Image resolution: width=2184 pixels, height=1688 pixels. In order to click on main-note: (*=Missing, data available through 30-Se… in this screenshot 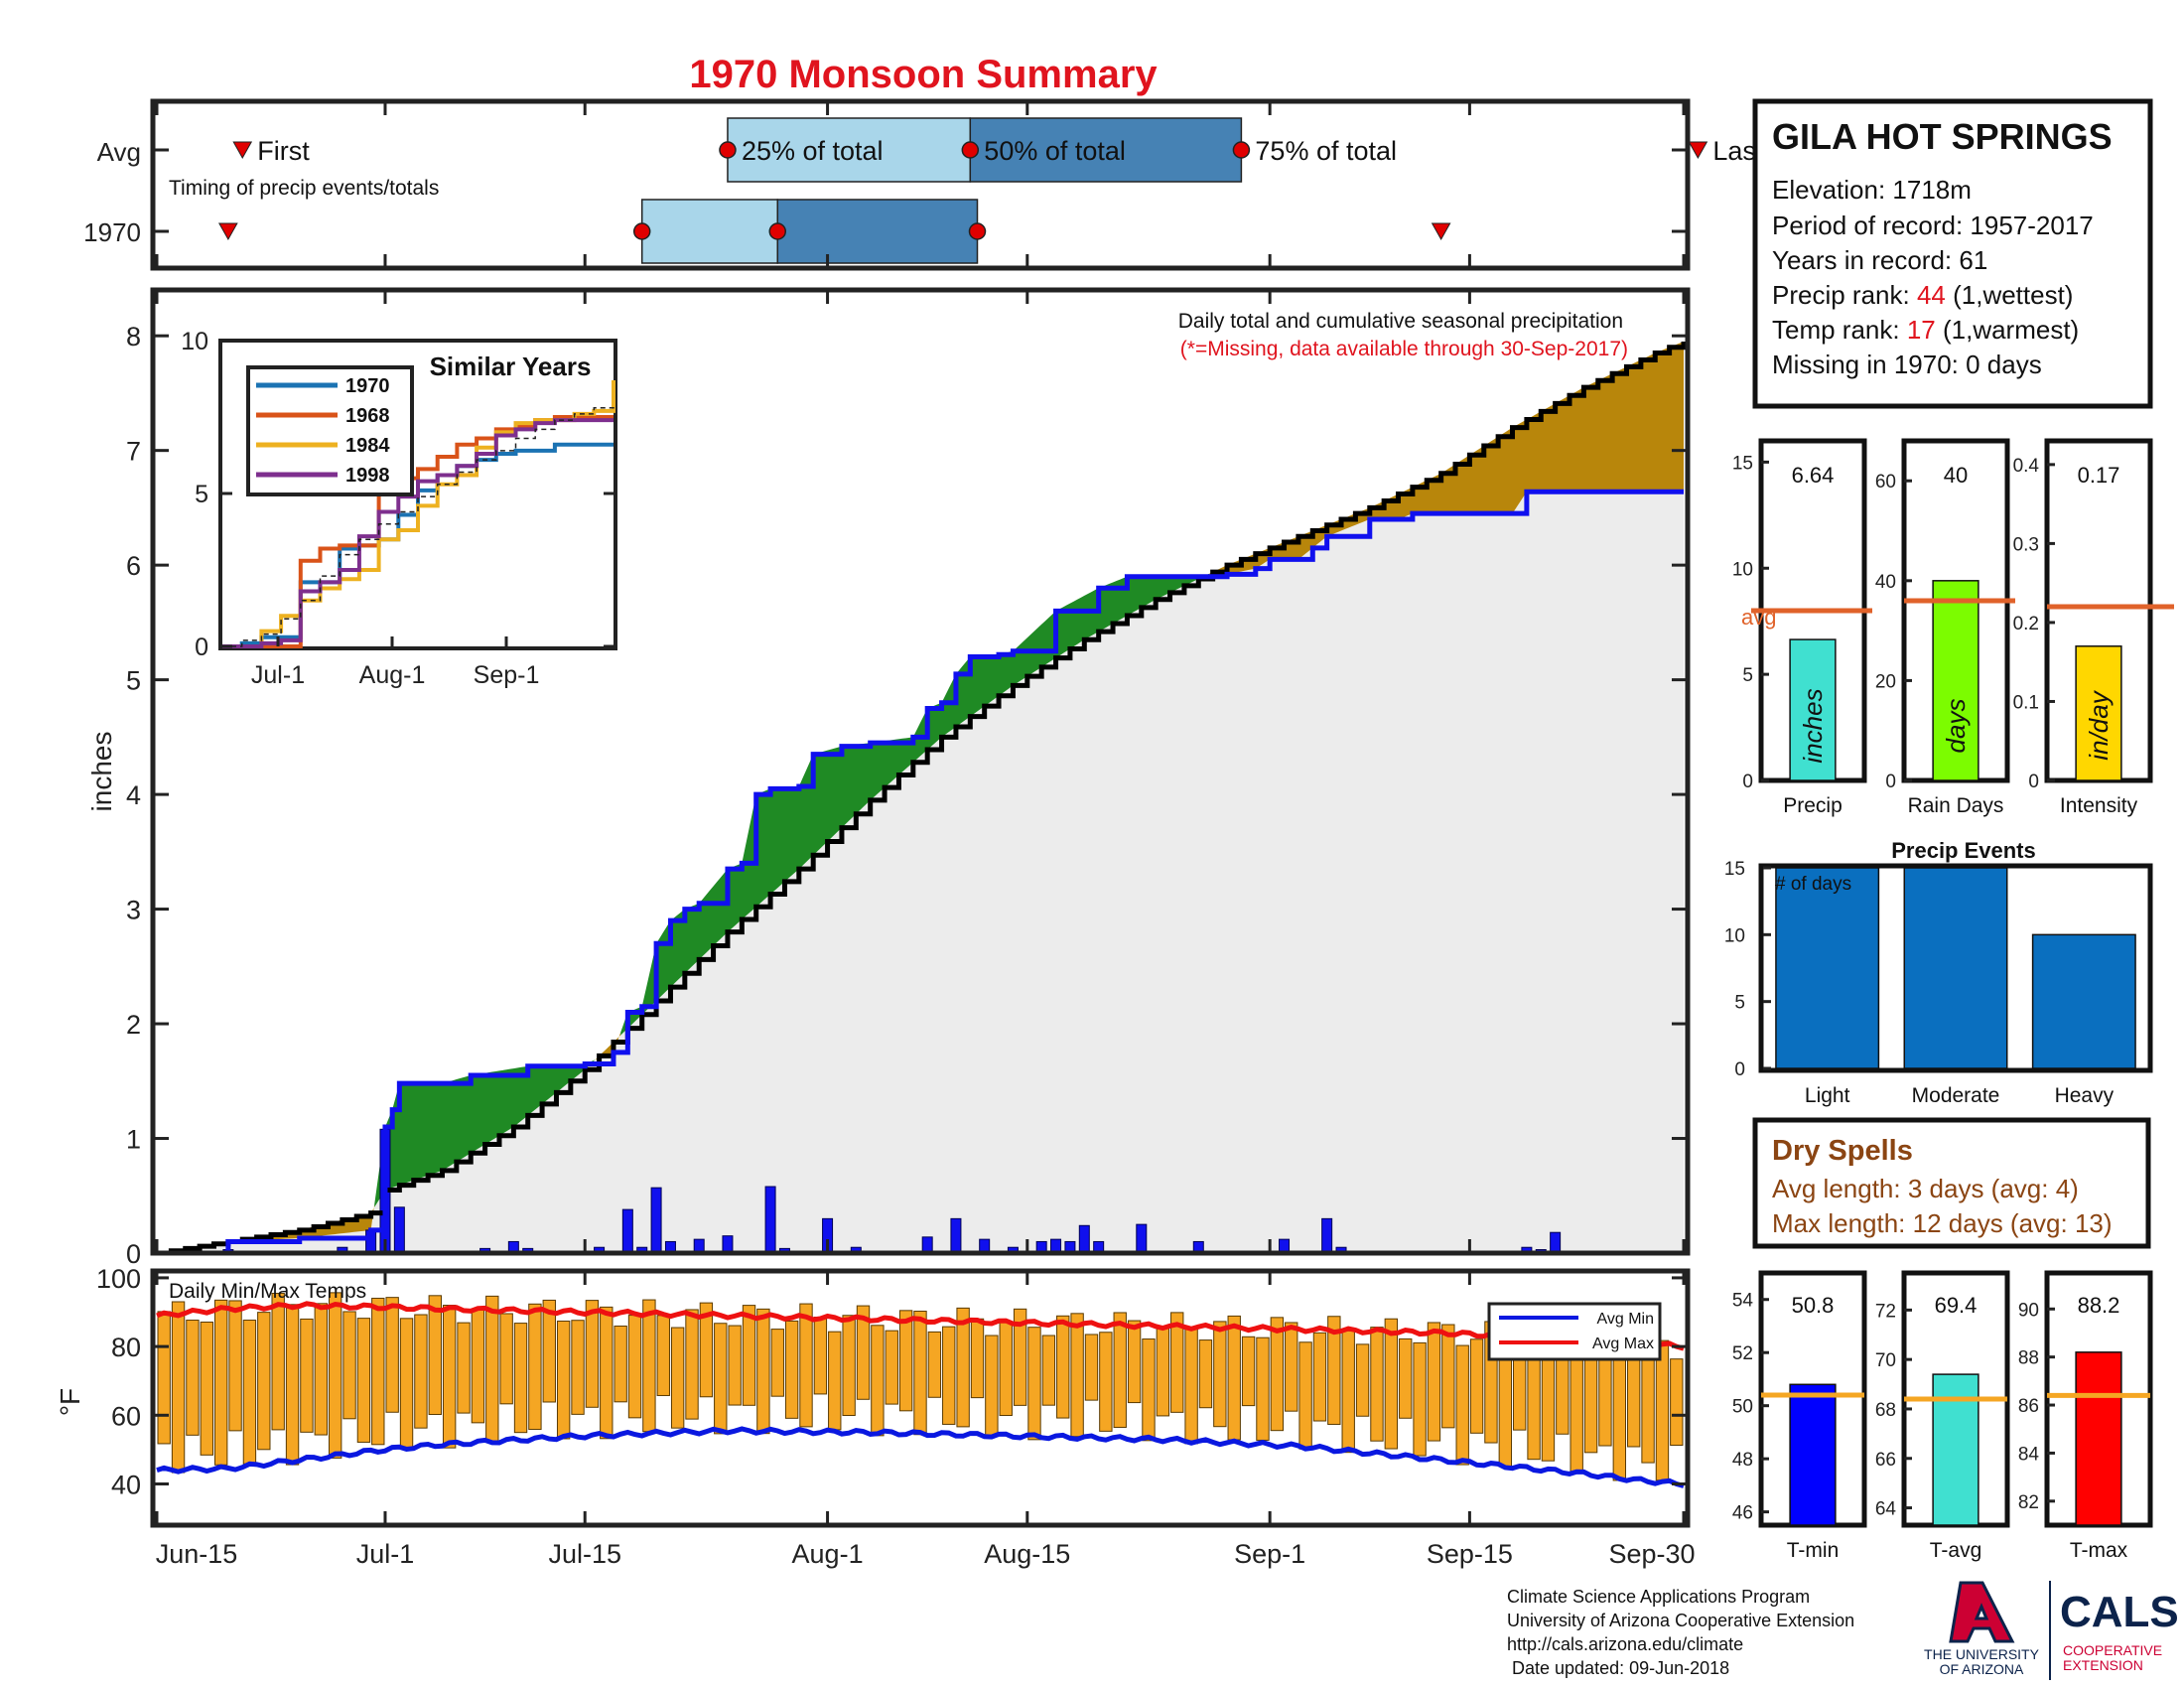, I will do `click(1404, 349)`.